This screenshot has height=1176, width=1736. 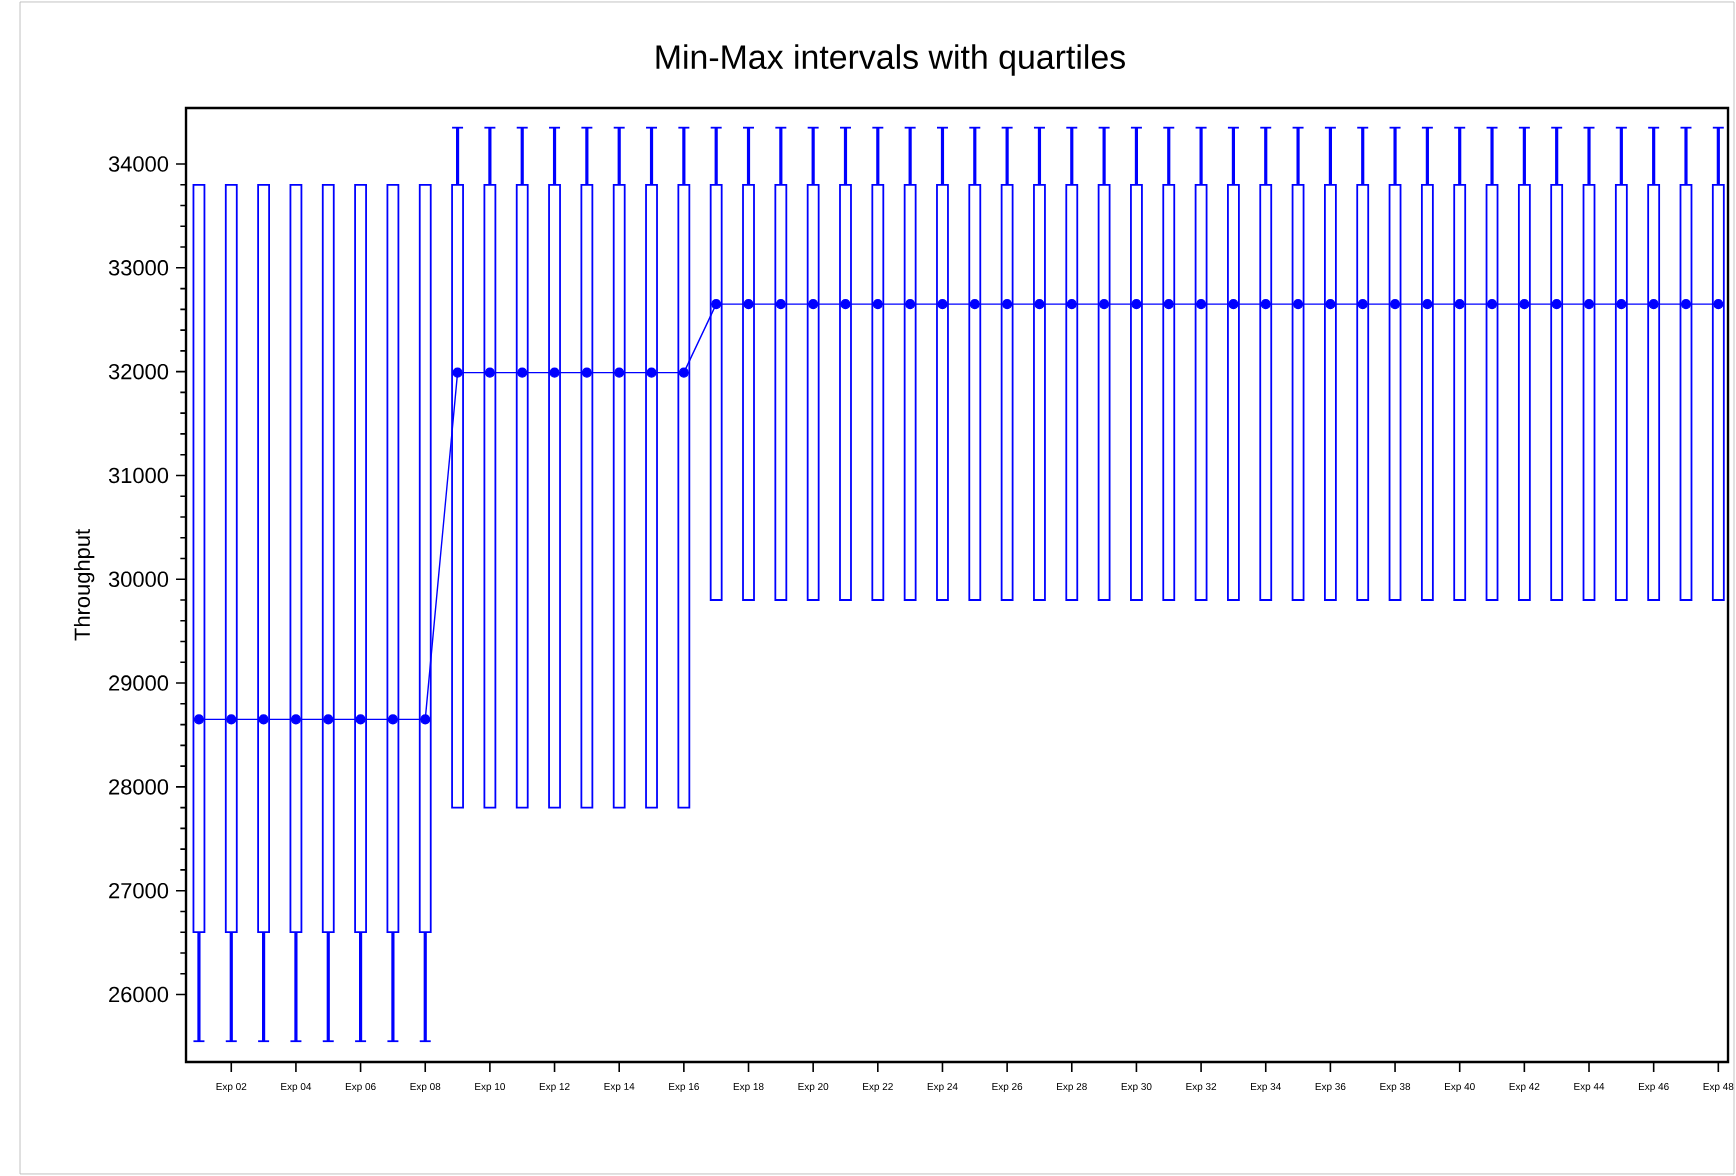 I want to click on y-tick-label: 30000, so click(x=138, y=579).